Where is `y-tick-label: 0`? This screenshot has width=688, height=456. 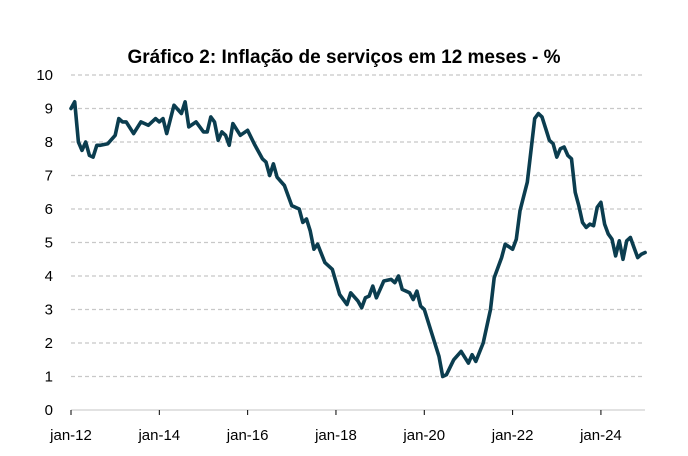 y-tick-label: 0 is located at coordinates (49, 410).